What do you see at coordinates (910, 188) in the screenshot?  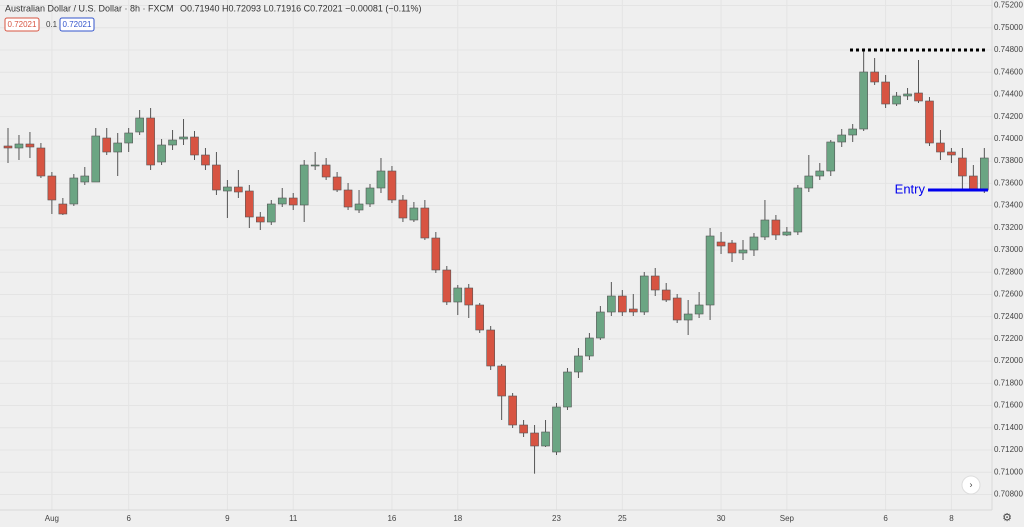 I see `entry-label: Entry` at bounding box center [910, 188].